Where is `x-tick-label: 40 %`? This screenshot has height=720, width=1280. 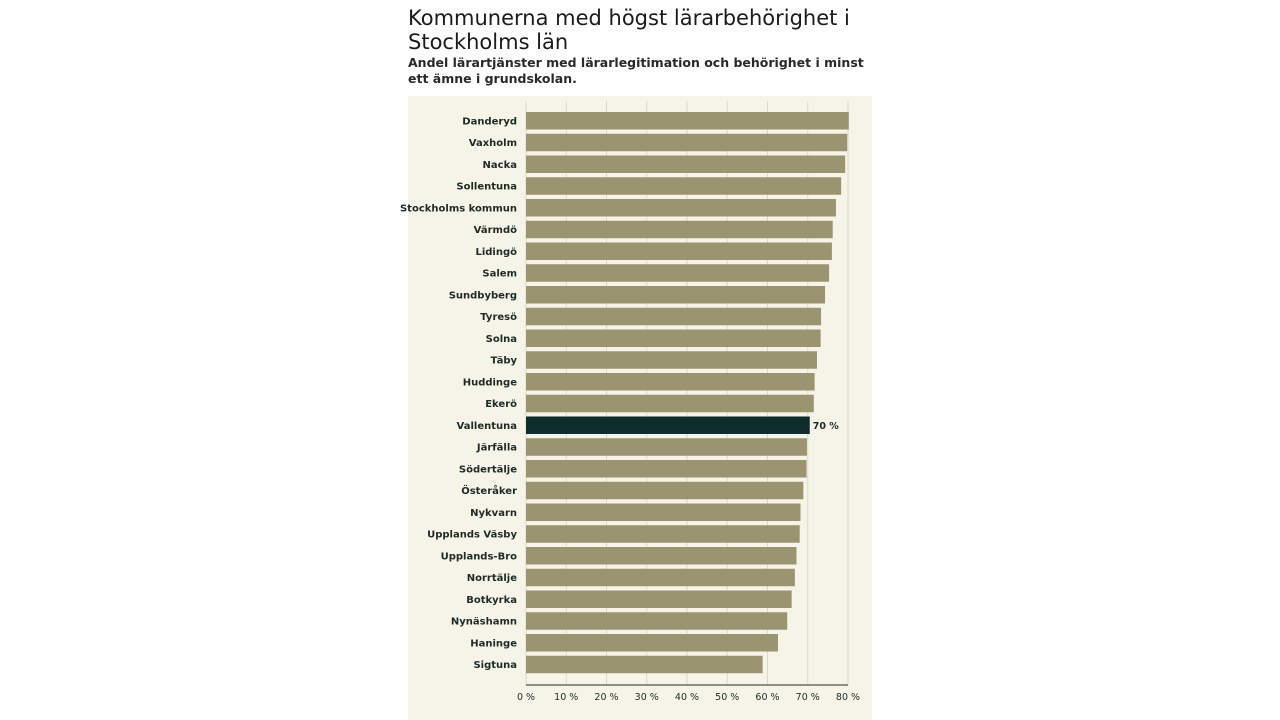 x-tick-label: 40 % is located at coordinates (687, 697).